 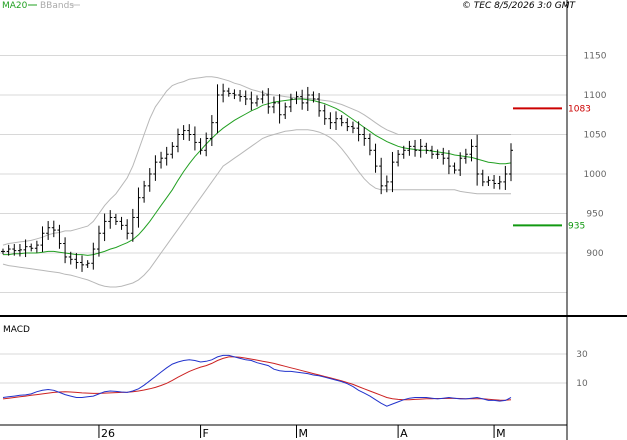 I want to click on macd-panel-lines, so click(x=257, y=380).